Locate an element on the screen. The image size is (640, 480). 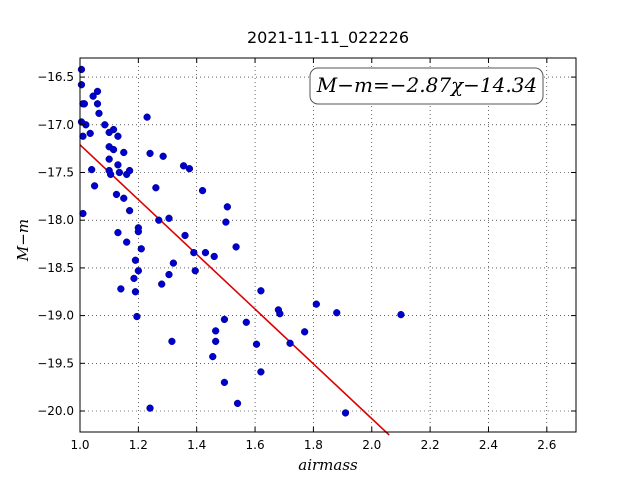
annotation-text: M−m=−2.87χ−14.34 is located at coordinates (426, 85).